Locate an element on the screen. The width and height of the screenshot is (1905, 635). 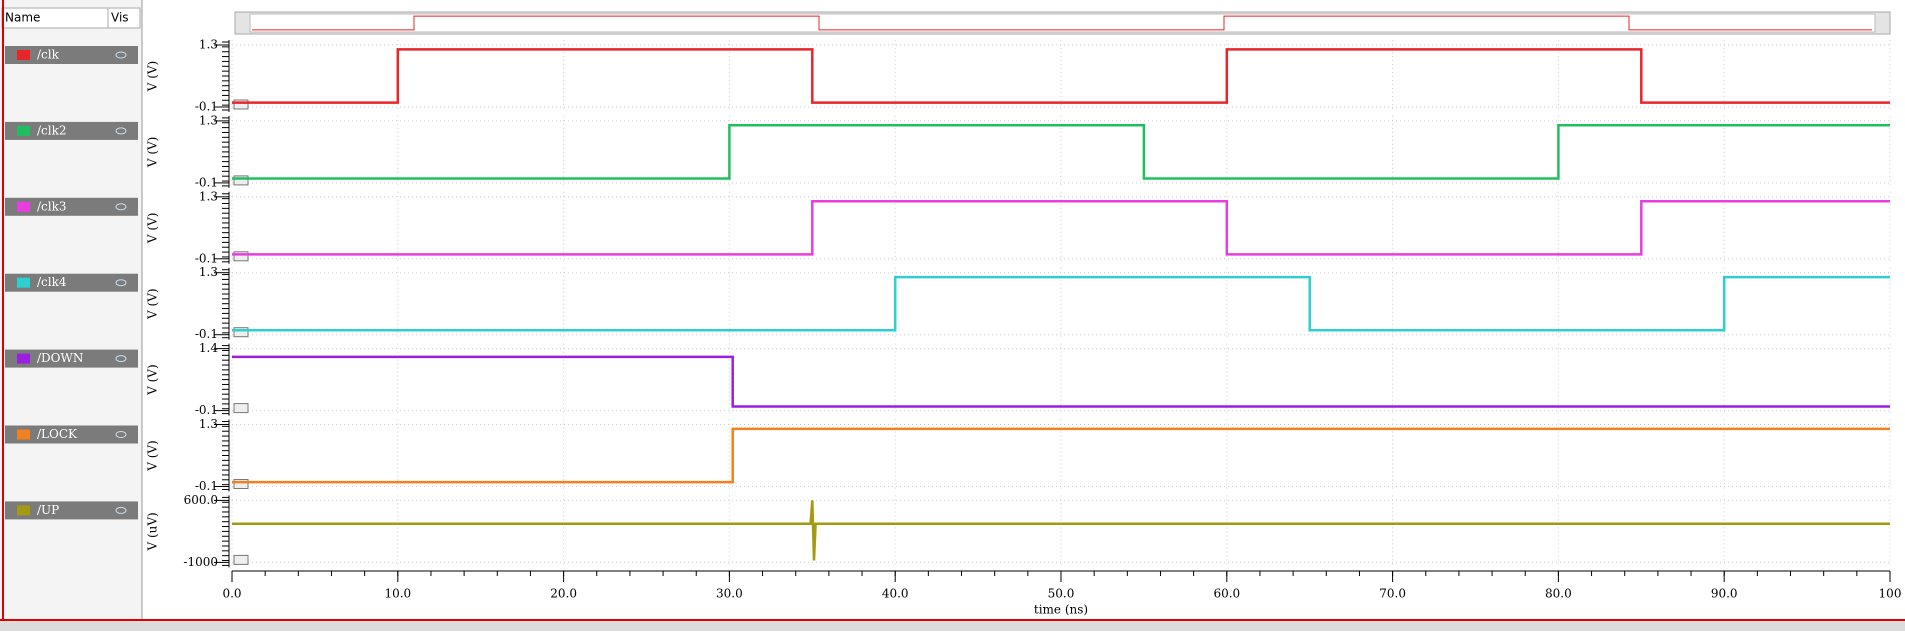
x-tick-label: 80.0 is located at coordinates (1558, 594).